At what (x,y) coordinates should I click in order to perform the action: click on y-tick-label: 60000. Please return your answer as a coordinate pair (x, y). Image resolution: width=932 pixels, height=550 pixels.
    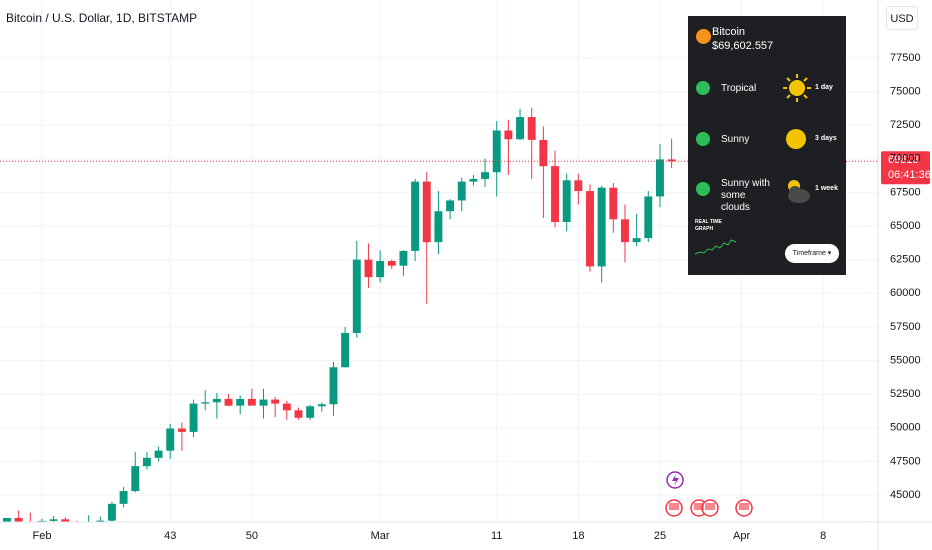
    Looking at the image, I should click on (905, 293).